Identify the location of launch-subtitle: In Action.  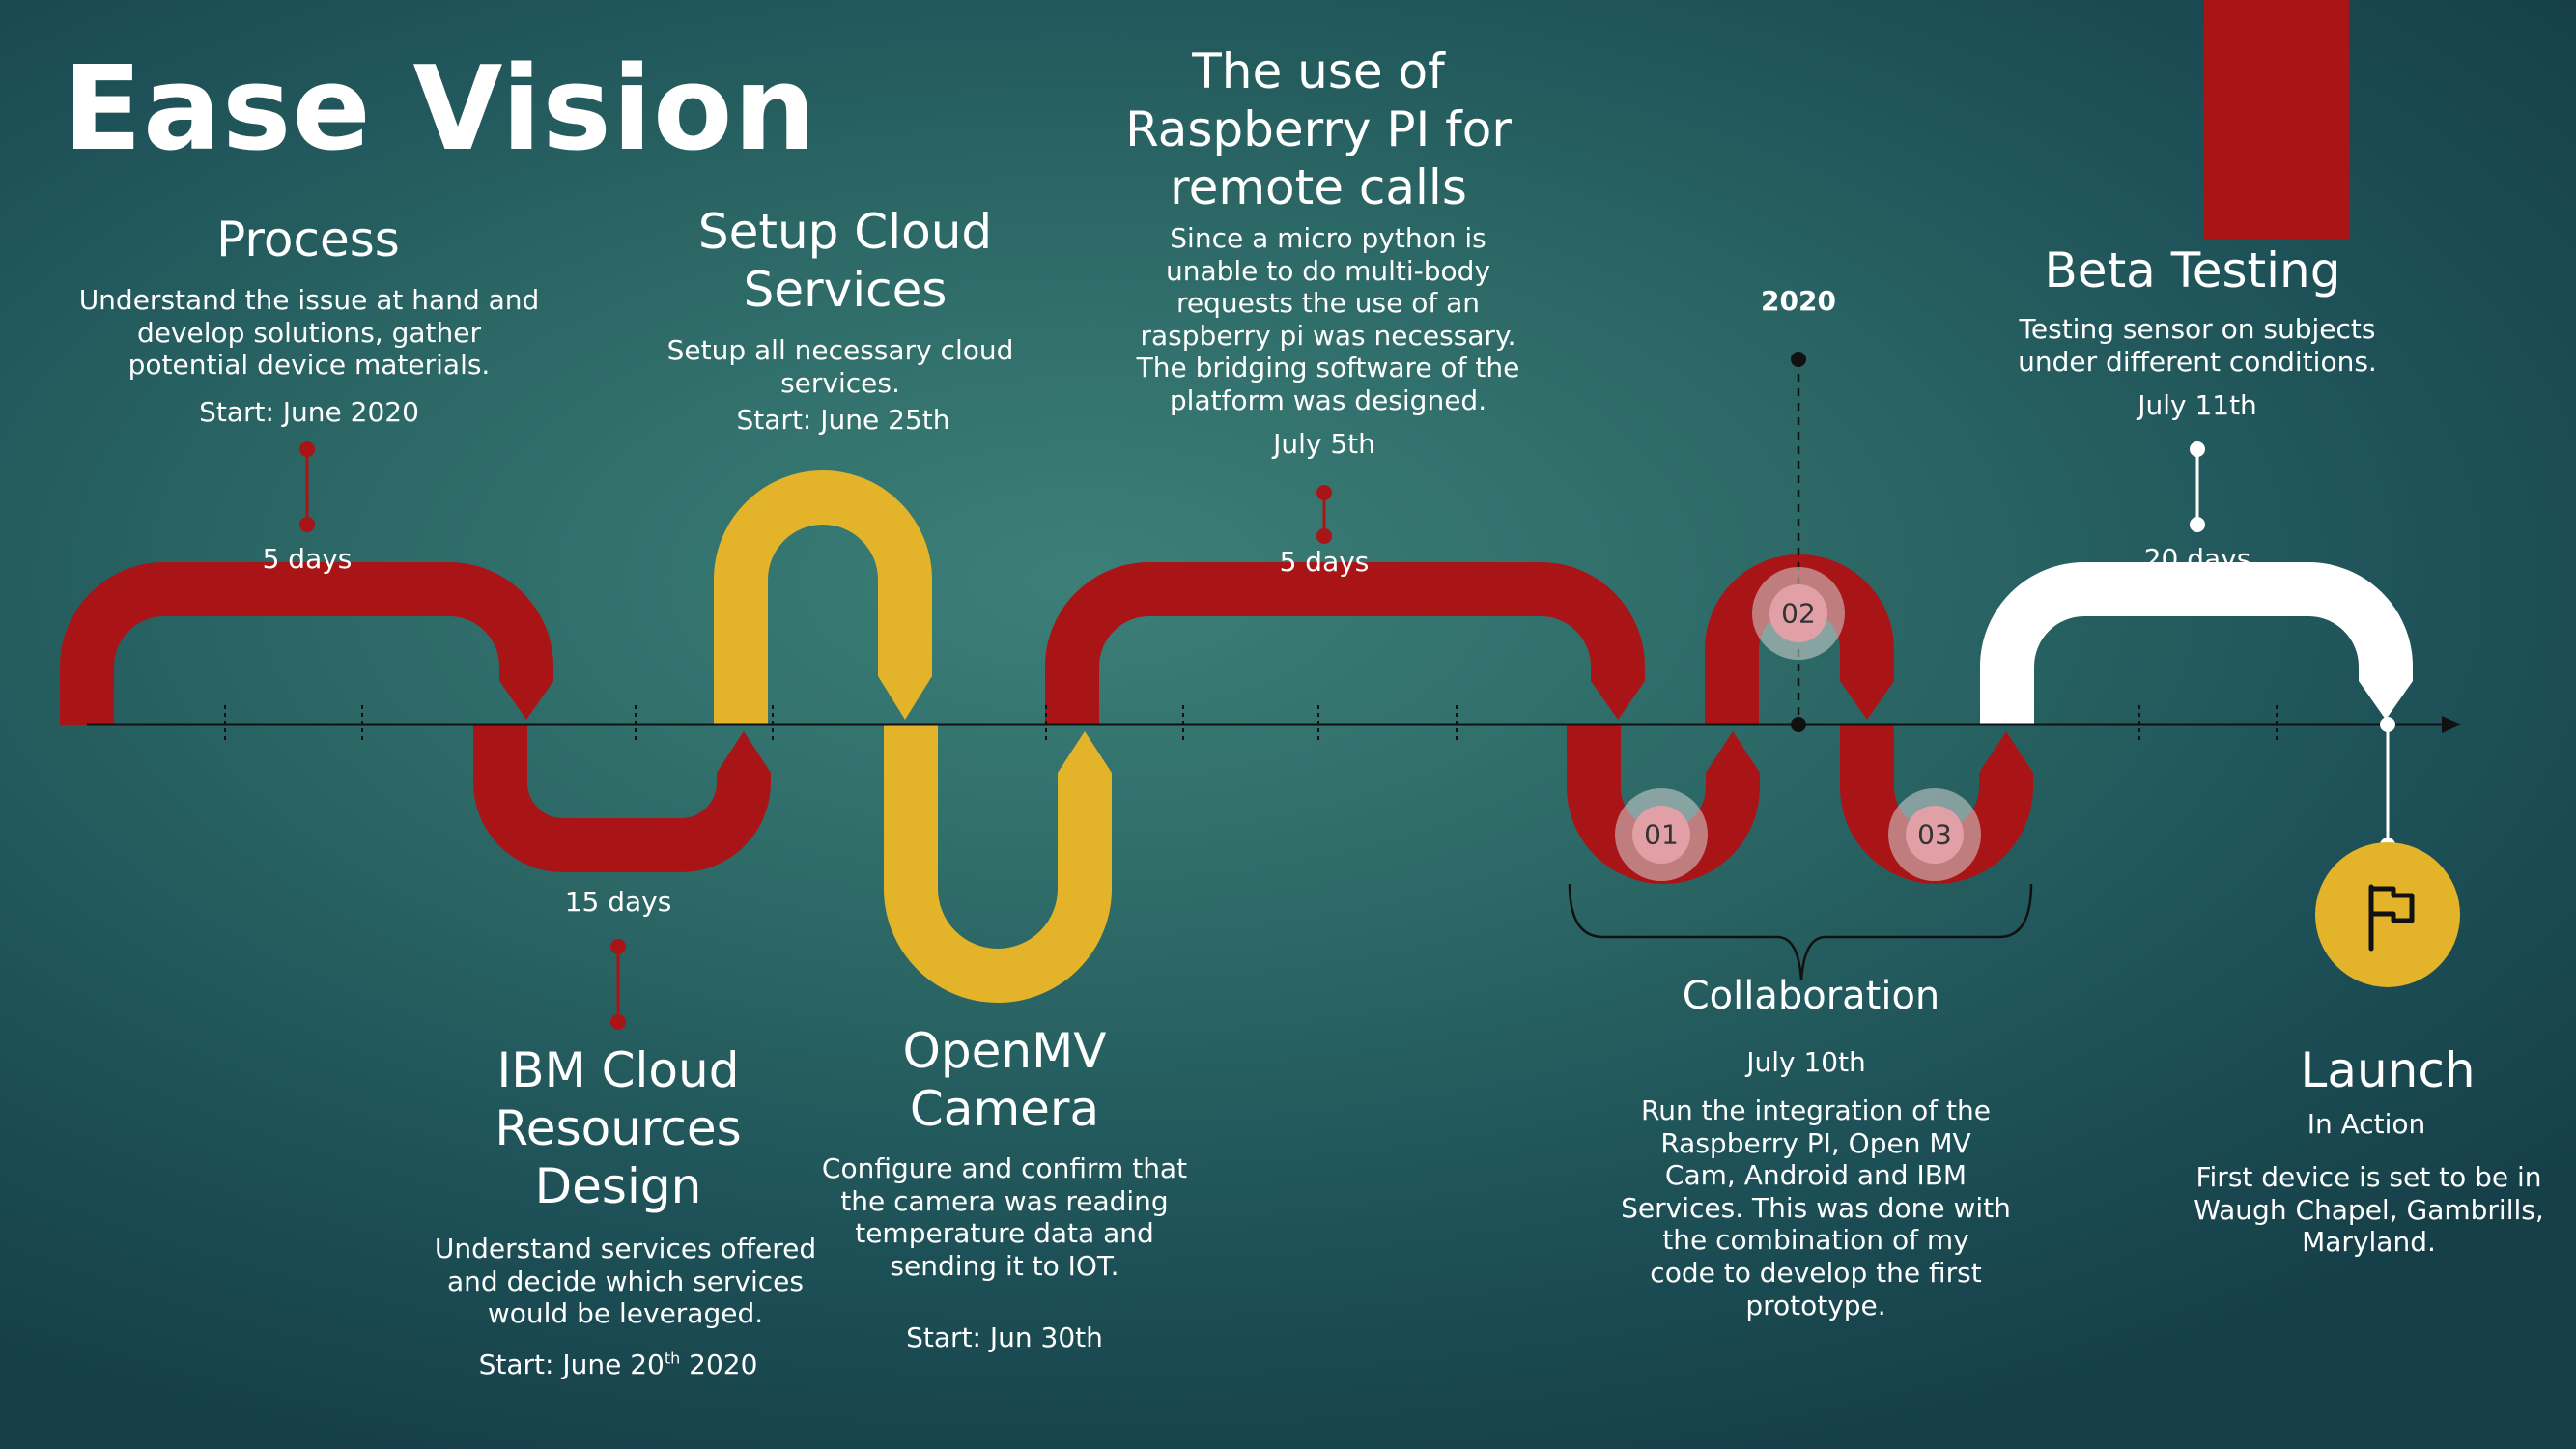
(2366, 1124).